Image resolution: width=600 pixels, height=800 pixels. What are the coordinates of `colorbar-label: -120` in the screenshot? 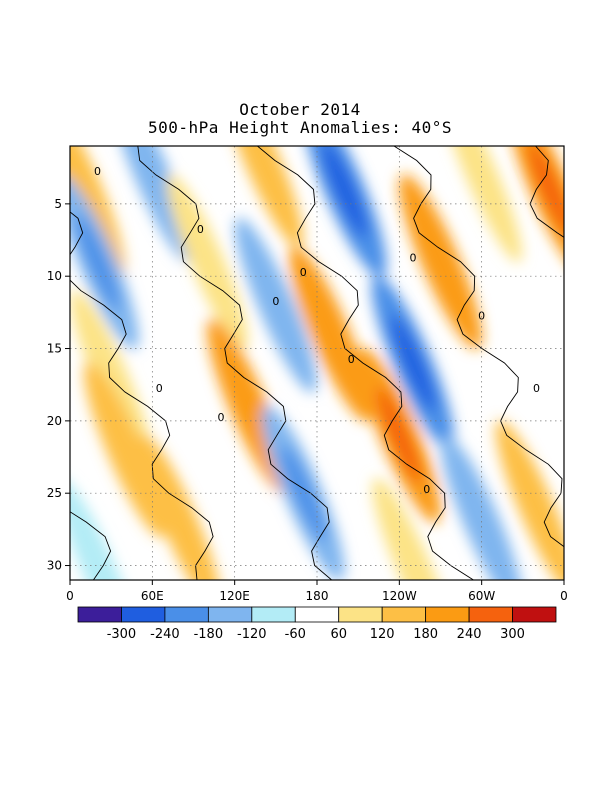 It's located at (252, 634).